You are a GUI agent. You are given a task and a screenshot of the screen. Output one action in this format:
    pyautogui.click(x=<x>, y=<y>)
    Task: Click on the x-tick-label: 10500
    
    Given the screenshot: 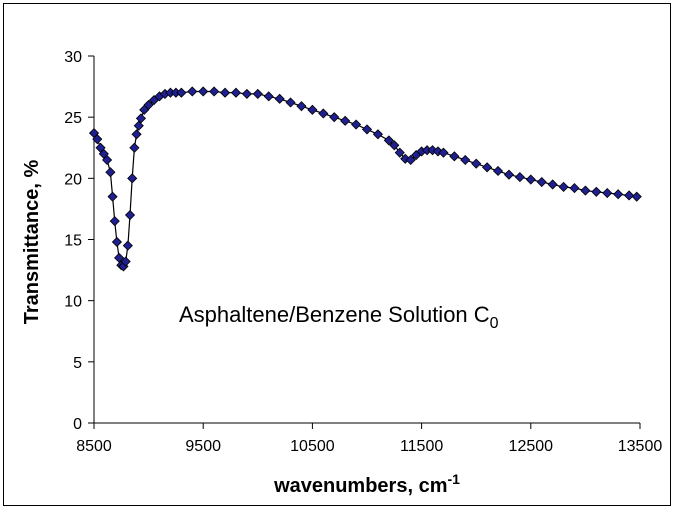 What is the action you would take?
    pyautogui.click(x=312, y=446)
    